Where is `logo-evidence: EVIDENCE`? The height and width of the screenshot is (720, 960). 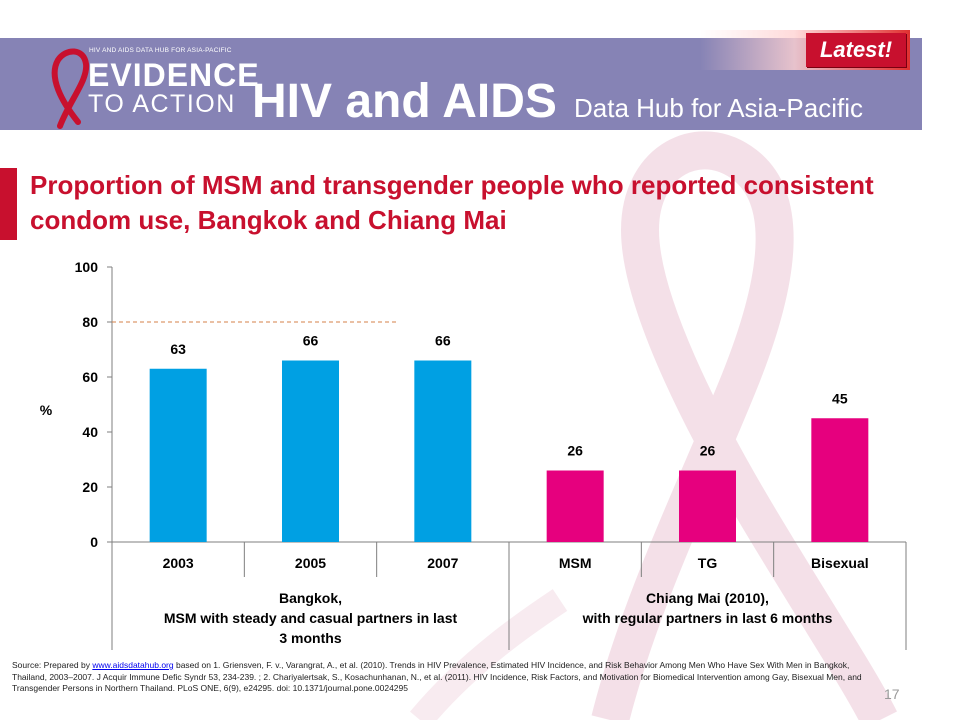 logo-evidence: EVIDENCE is located at coordinates (174, 75).